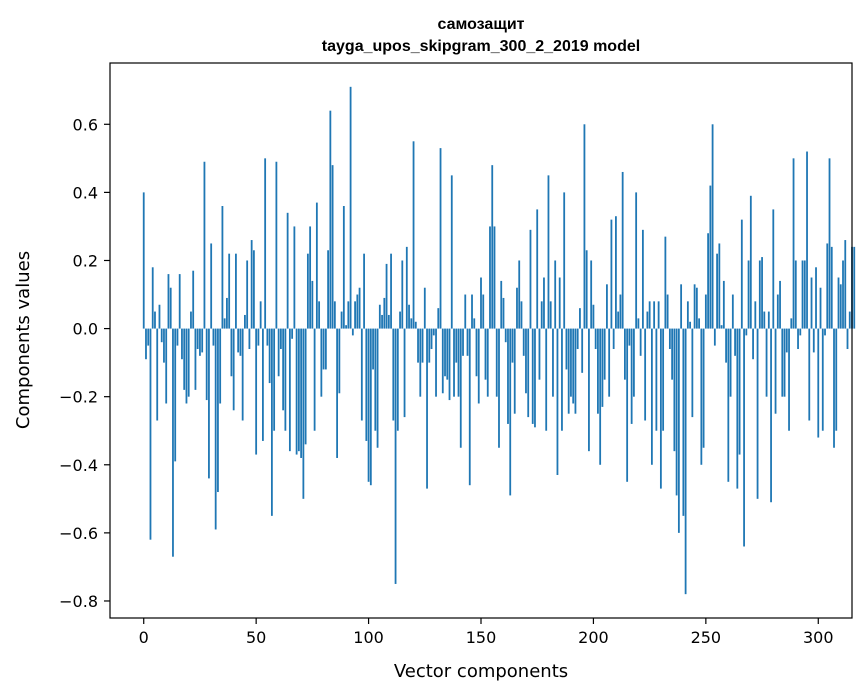  What do you see at coordinates (706, 637) in the screenshot?
I see `x-tick-label: 250` at bounding box center [706, 637].